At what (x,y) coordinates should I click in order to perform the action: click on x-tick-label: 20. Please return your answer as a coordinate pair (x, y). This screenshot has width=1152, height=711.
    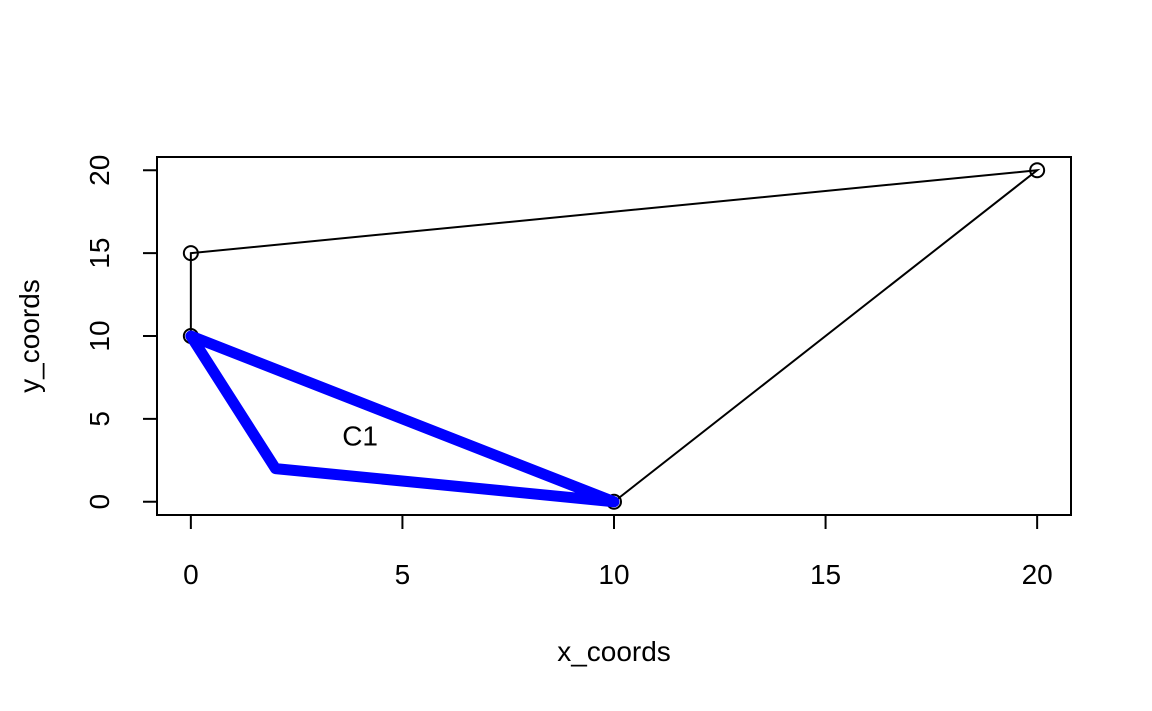
    Looking at the image, I should click on (1037, 574).